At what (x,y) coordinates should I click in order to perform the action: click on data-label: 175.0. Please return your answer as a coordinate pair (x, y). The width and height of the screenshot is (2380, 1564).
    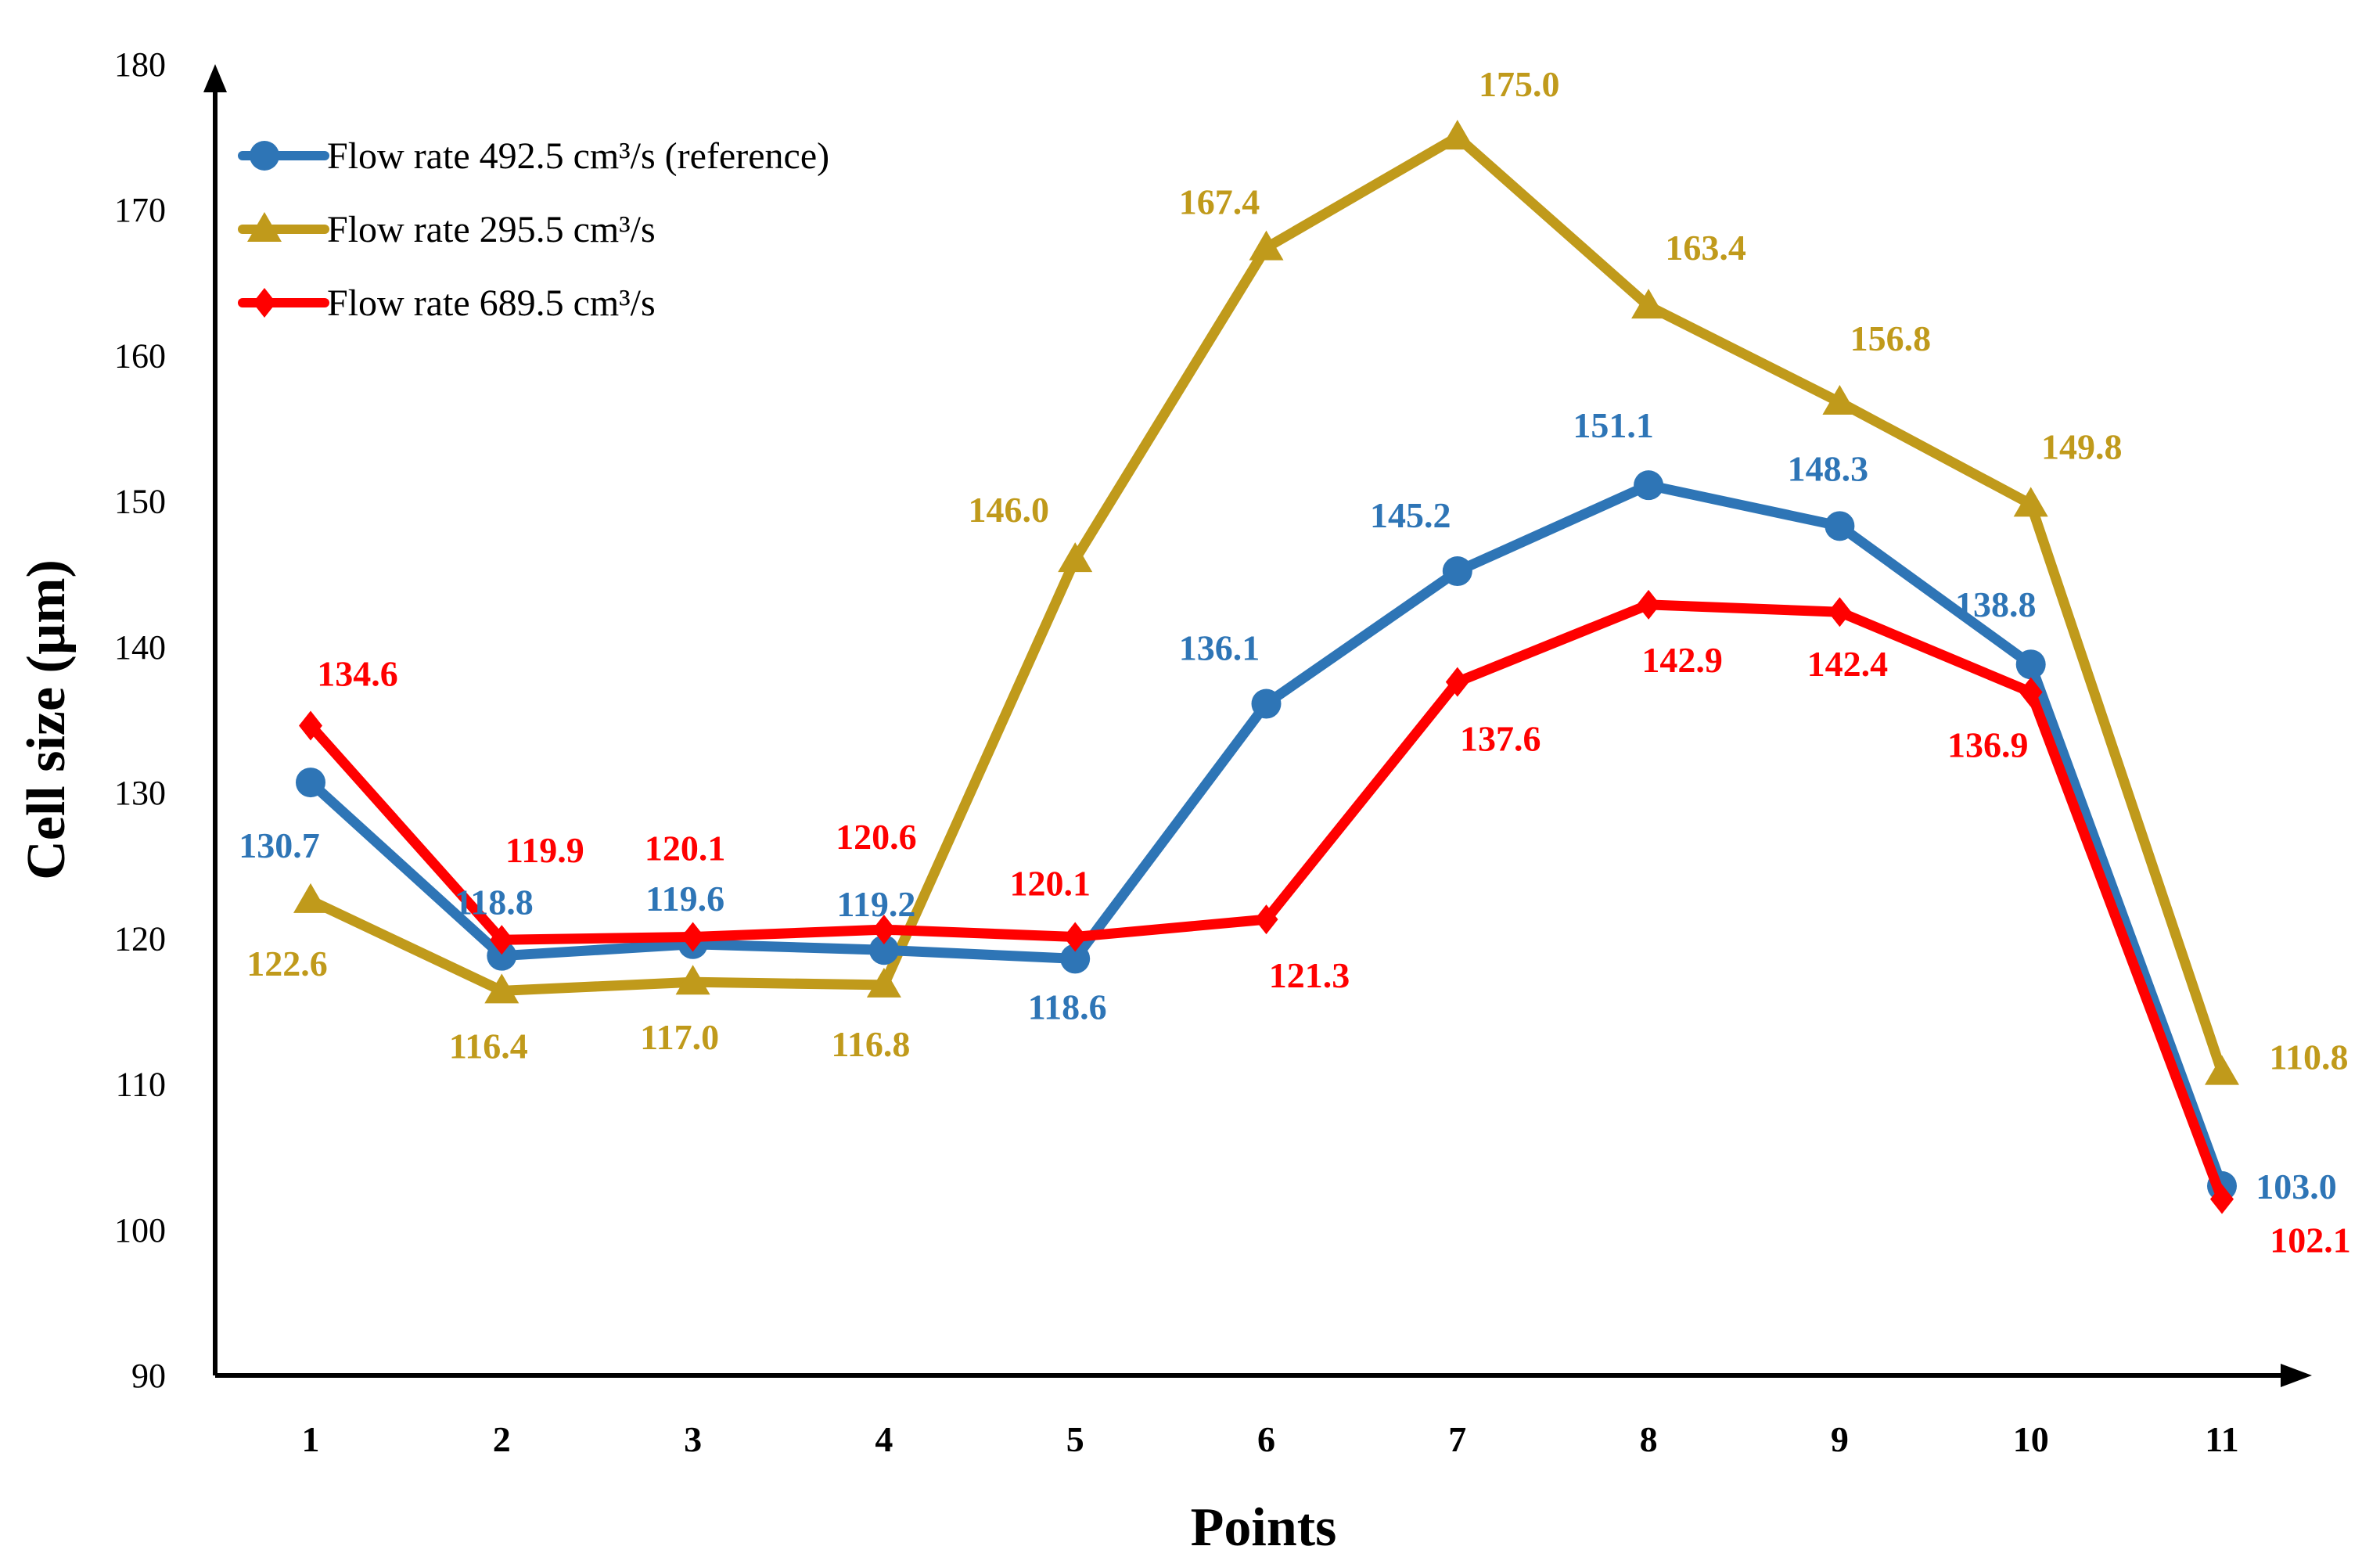
    Looking at the image, I should click on (1519, 84).